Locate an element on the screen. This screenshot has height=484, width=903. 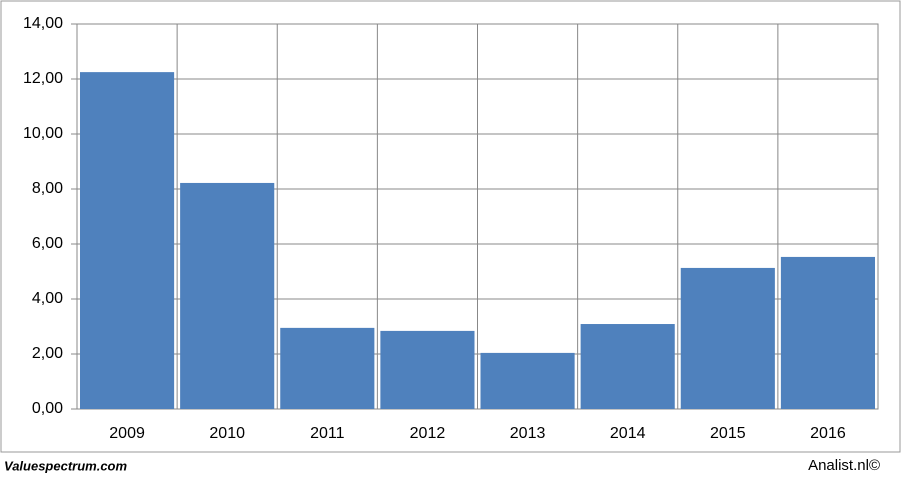
y-tick-label: 4,00 is located at coordinates (47, 298).